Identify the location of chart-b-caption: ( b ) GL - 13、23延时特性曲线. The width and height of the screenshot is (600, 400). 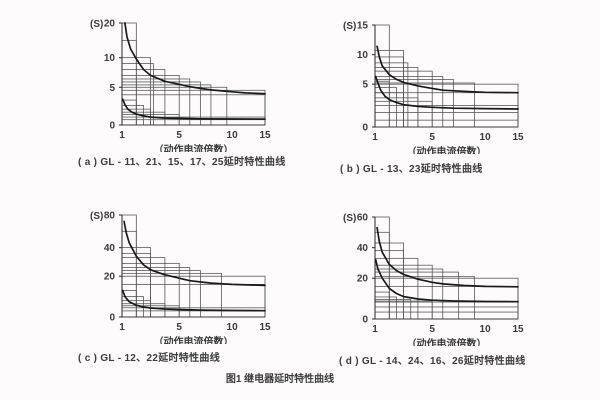
(411, 169).